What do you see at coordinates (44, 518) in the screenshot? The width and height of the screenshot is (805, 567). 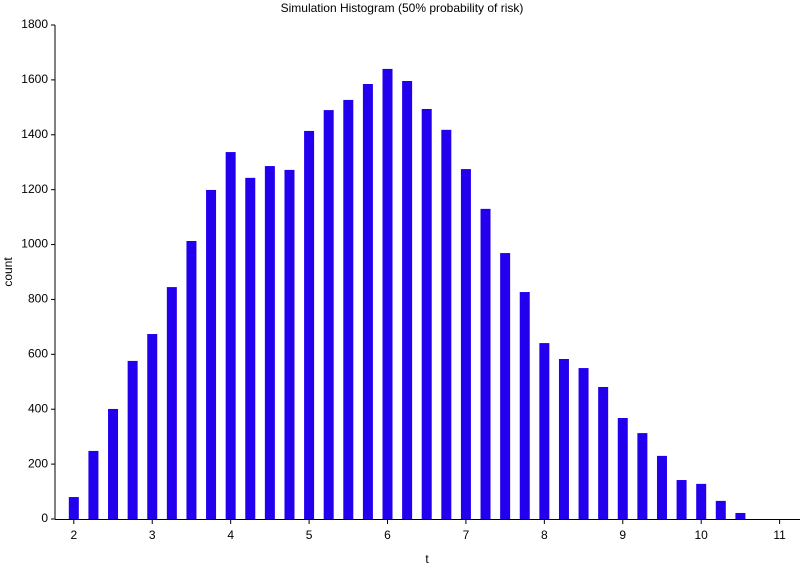 I see `y-tick-label: 0` at bounding box center [44, 518].